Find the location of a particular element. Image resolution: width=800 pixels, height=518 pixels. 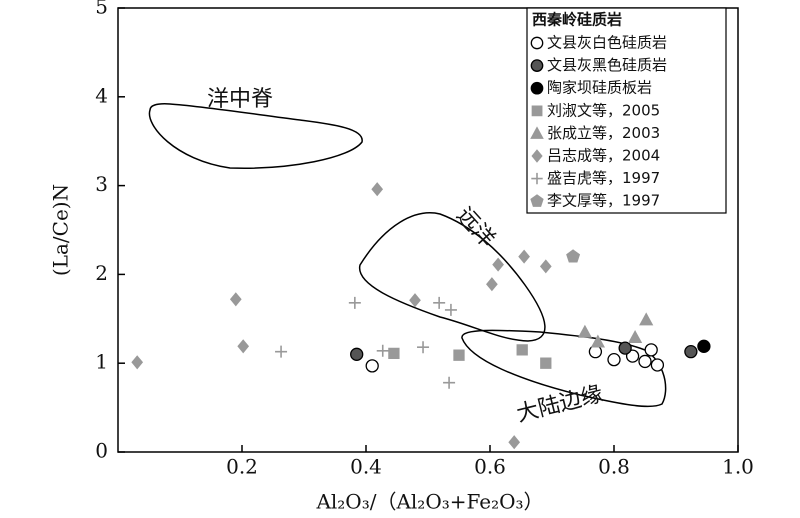

legend-label: 陶家坝硅质板岩 is located at coordinates (599, 88).